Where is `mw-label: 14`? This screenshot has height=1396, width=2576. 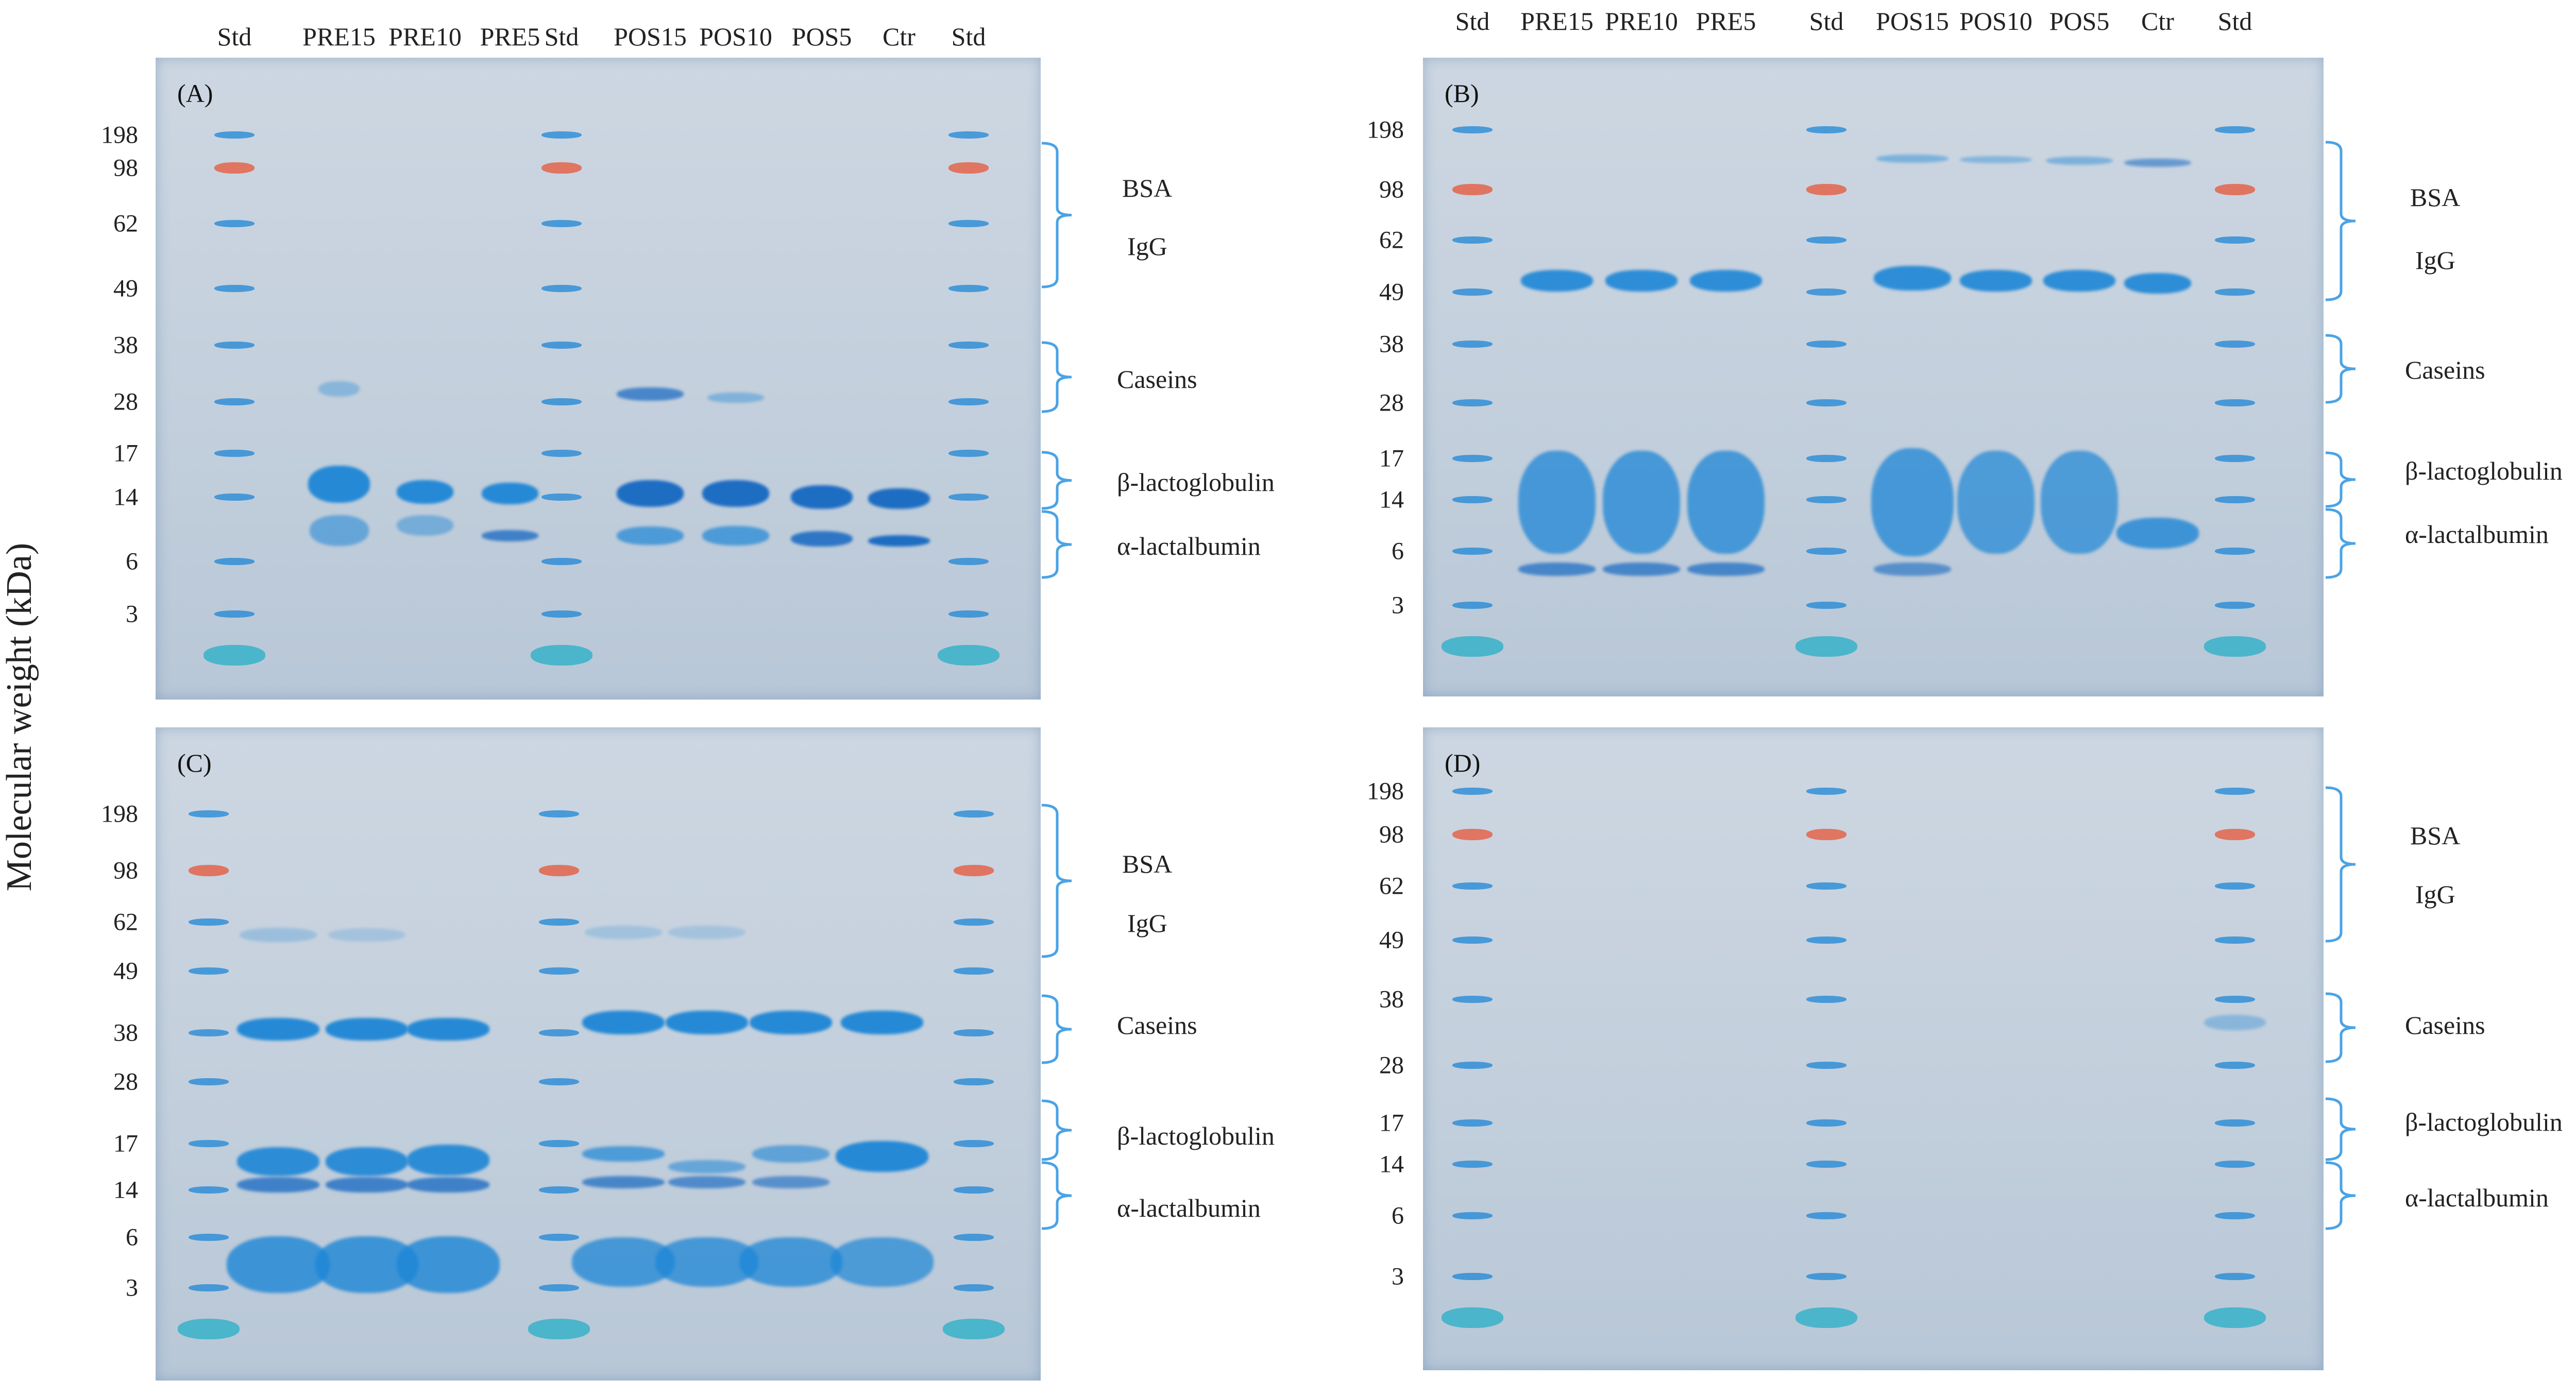
mw-label: 14 is located at coordinates (1391, 500).